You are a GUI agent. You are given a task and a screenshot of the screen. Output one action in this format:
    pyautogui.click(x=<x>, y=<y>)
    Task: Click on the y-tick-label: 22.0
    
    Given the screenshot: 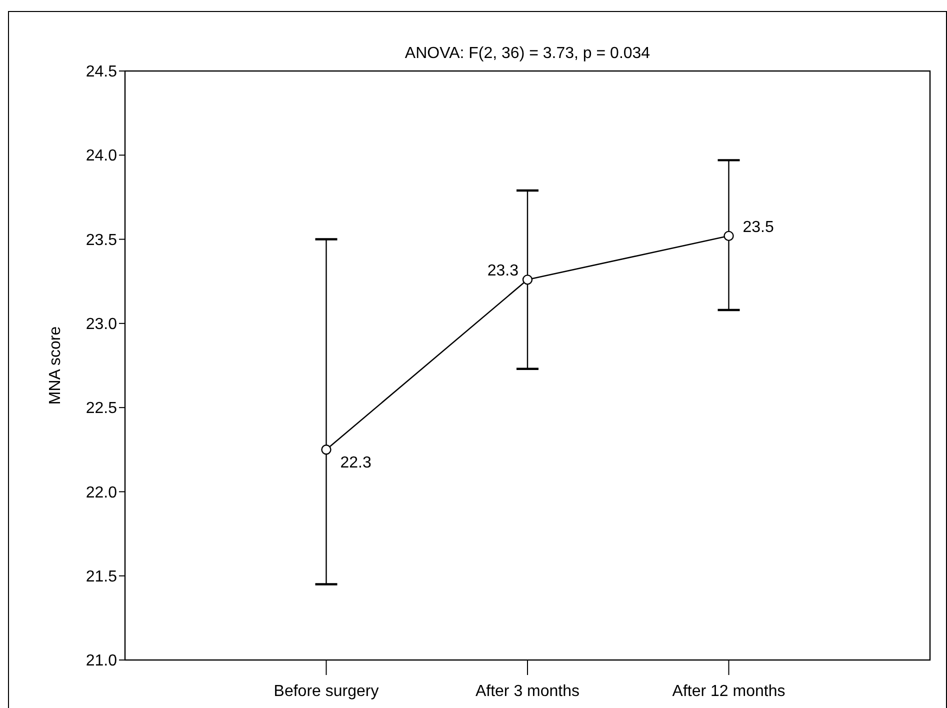 What is the action you would take?
    pyautogui.click(x=102, y=493)
    